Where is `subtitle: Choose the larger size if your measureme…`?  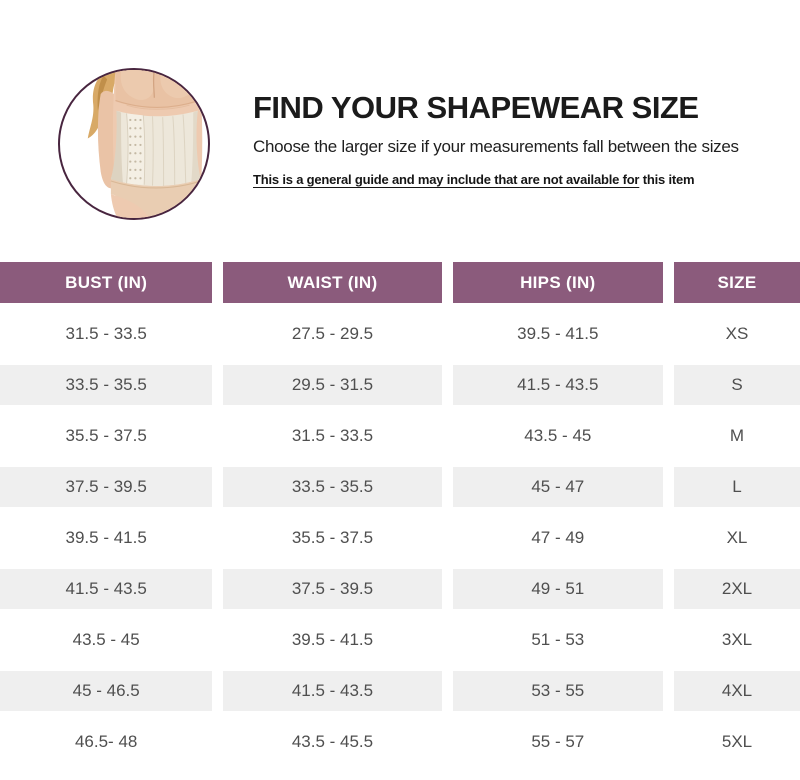
subtitle: Choose the larger size if your measureme… is located at coordinates (496, 146).